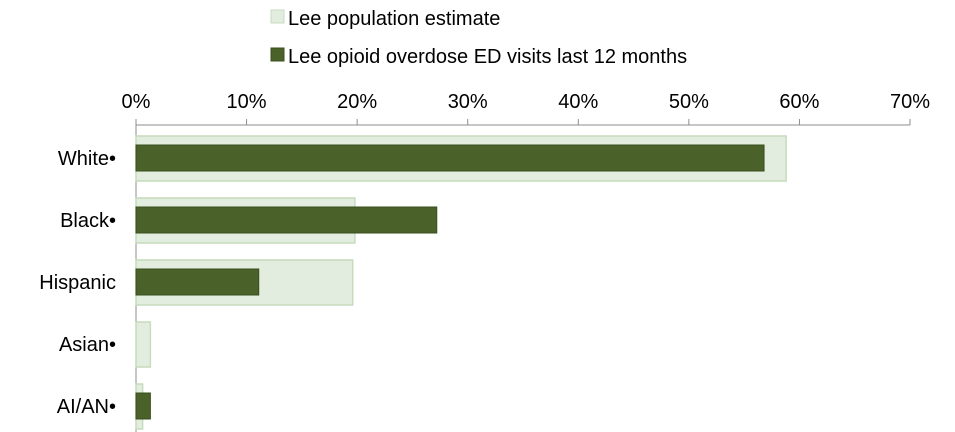 The height and width of the screenshot is (432, 955). Describe the element at coordinates (87, 159) in the screenshot. I see `category-label: White•` at that location.